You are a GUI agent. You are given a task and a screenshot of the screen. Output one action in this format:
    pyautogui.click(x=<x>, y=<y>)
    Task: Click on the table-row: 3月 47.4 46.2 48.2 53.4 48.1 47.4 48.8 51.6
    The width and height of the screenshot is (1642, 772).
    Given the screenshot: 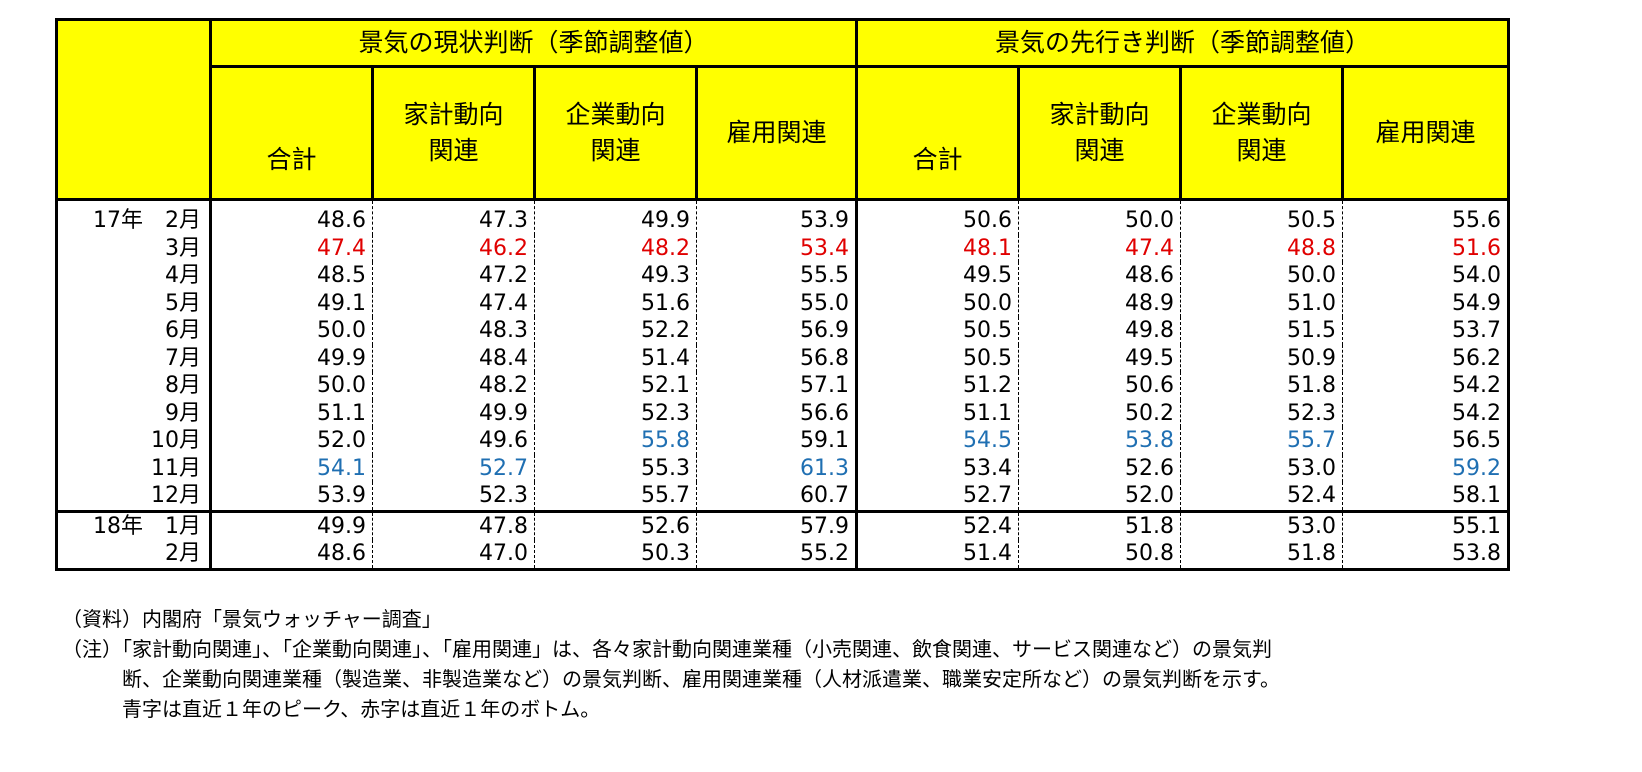 What is the action you would take?
    pyautogui.click(x=783, y=248)
    